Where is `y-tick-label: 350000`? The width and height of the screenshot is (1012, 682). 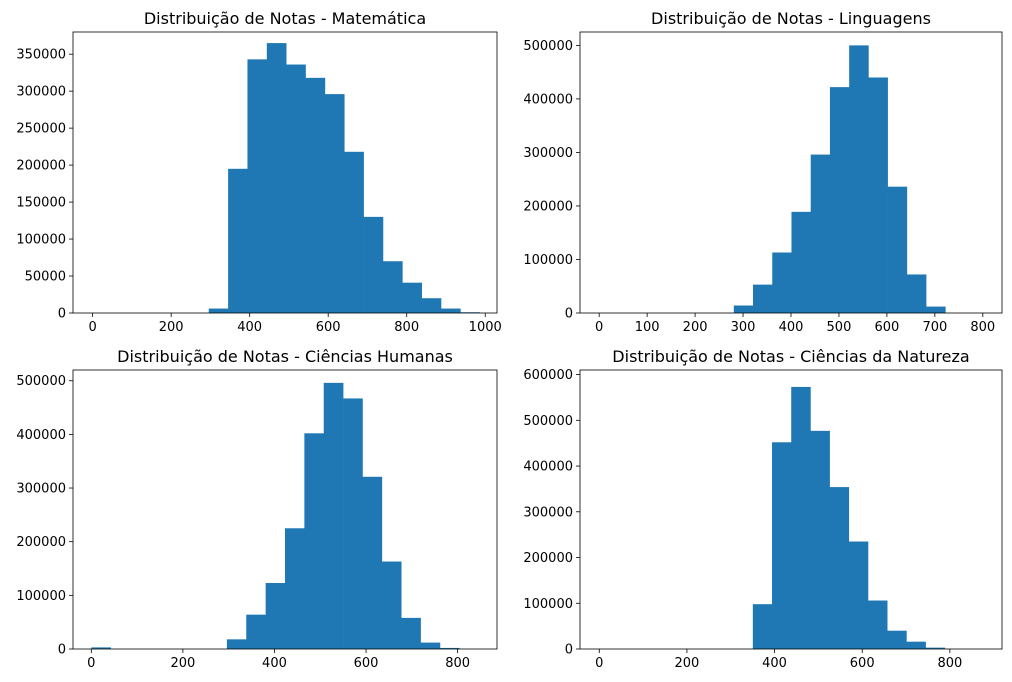 y-tick-label: 350000 is located at coordinates (41, 55).